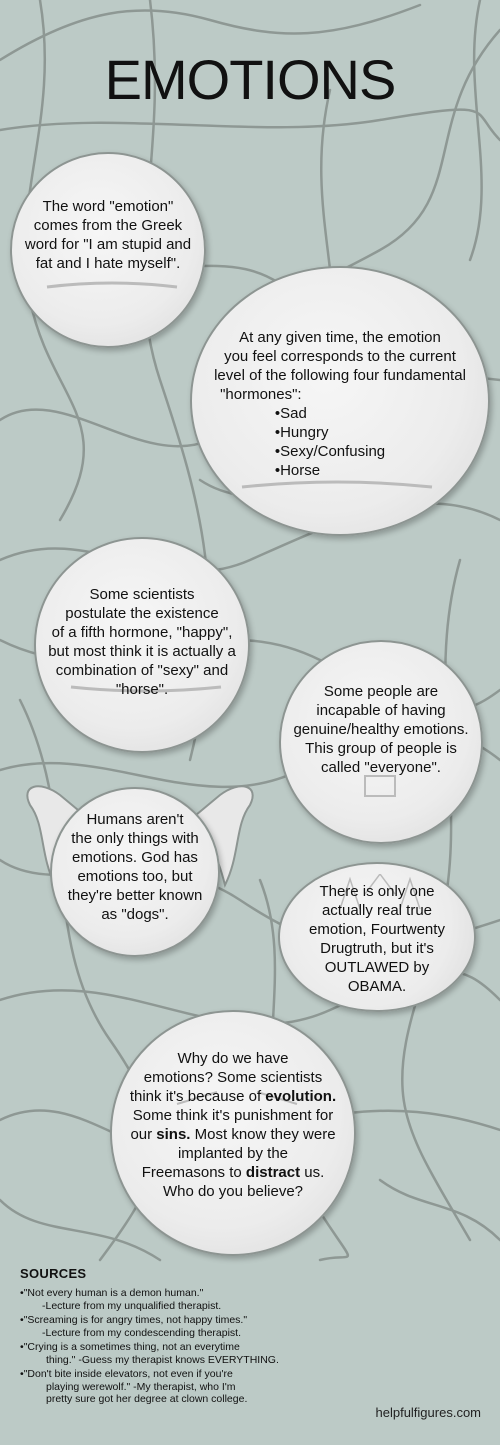  Describe the element at coordinates (377, 910) in the screenshot. I see `bubble-6-line: actually real true` at that location.